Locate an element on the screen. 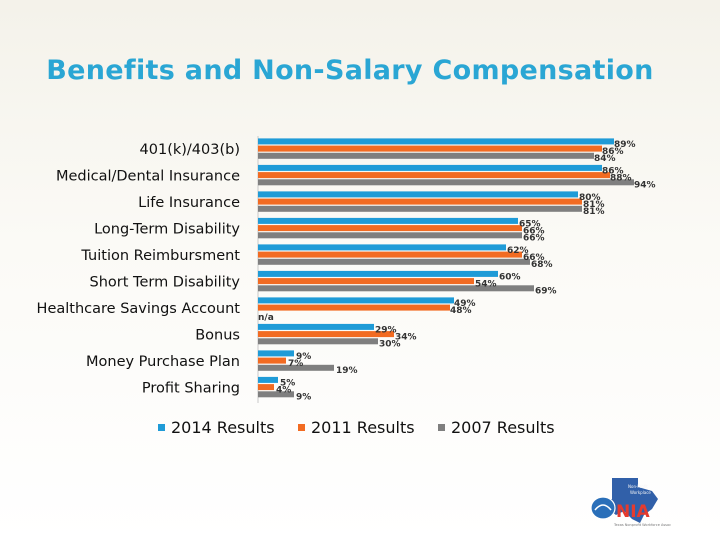  category-label: Profit Sharing is located at coordinates (191, 389).